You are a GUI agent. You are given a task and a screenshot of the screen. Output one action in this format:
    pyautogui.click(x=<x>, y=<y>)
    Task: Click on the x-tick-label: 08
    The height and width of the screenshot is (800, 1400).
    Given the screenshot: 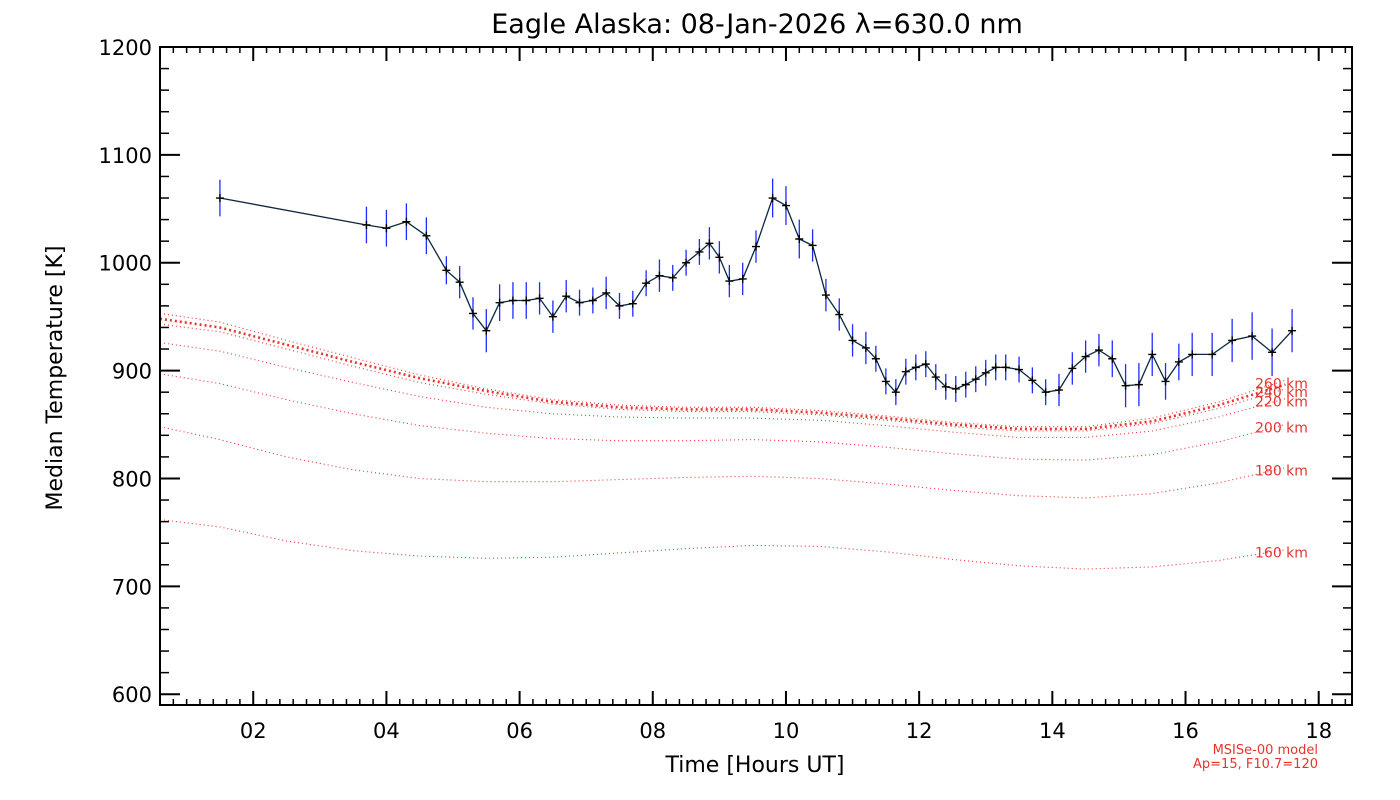 What is the action you would take?
    pyautogui.click(x=652, y=731)
    